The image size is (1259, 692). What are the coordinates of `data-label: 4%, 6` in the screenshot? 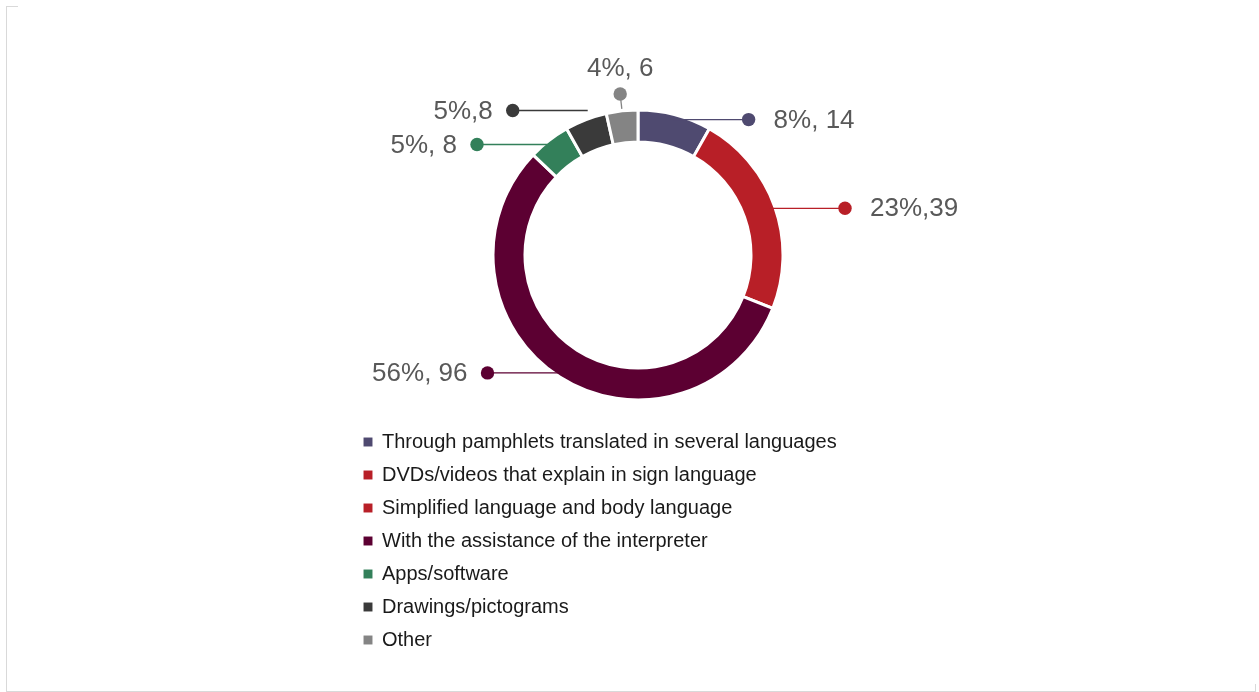 It's located at (620, 66).